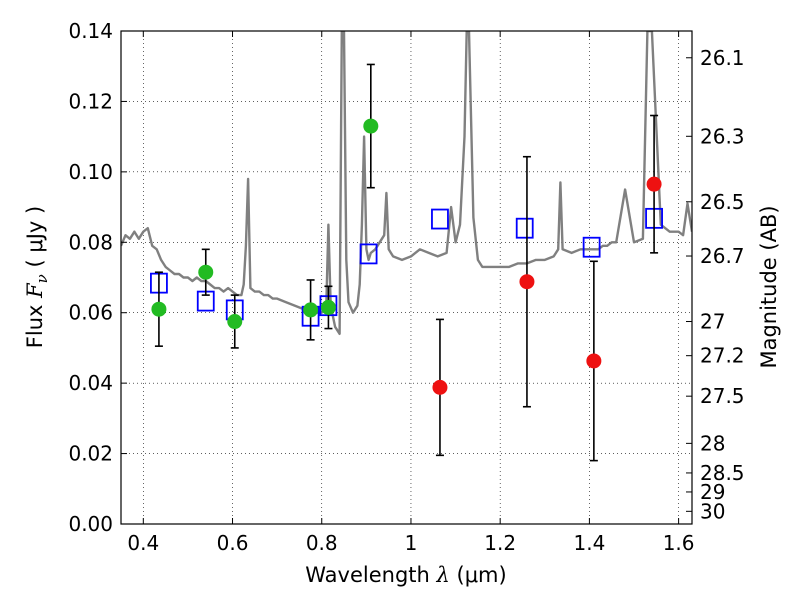  What do you see at coordinates (90, 31) in the screenshot?
I see `y-tick-label: 0.14` at bounding box center [90, 31].